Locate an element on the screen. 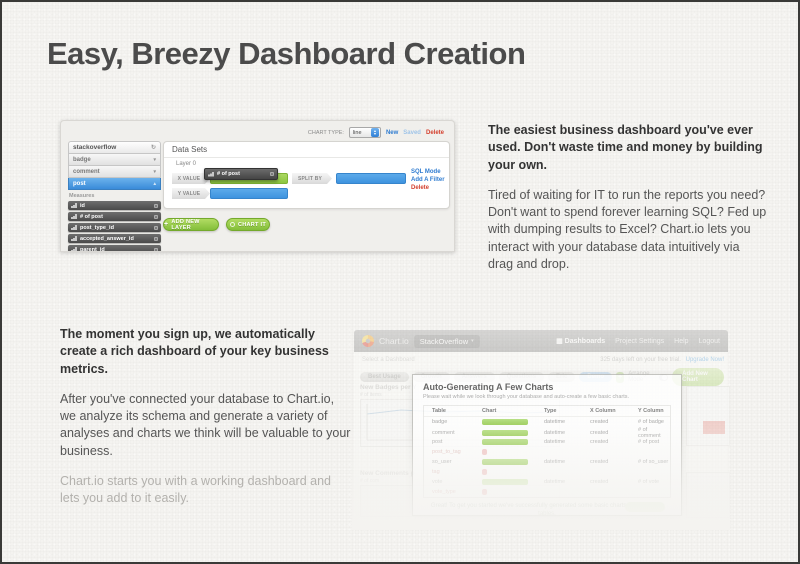 The image size is (800, 564). y-value-tag: Y VALUE is located at coordinates (191, 193).